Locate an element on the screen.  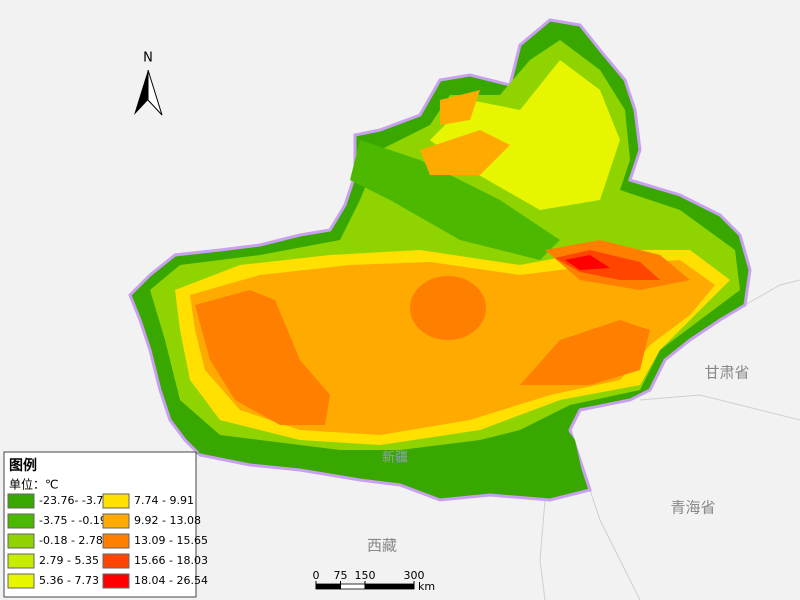
place-label: 甘肃省 is located at coordinates (726, 373).